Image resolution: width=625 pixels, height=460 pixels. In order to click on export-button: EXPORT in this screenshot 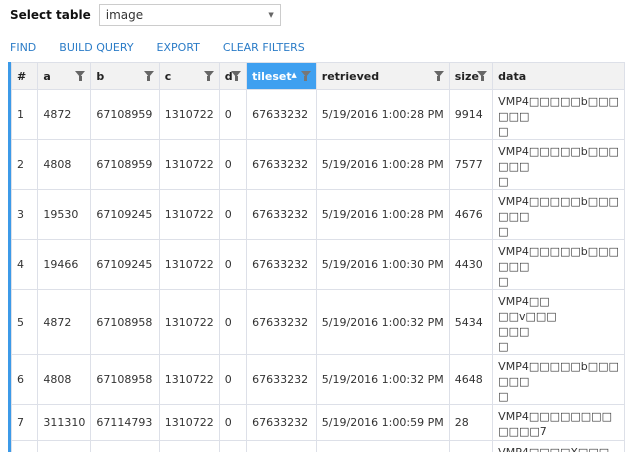, I will do `click(178, 47)`.